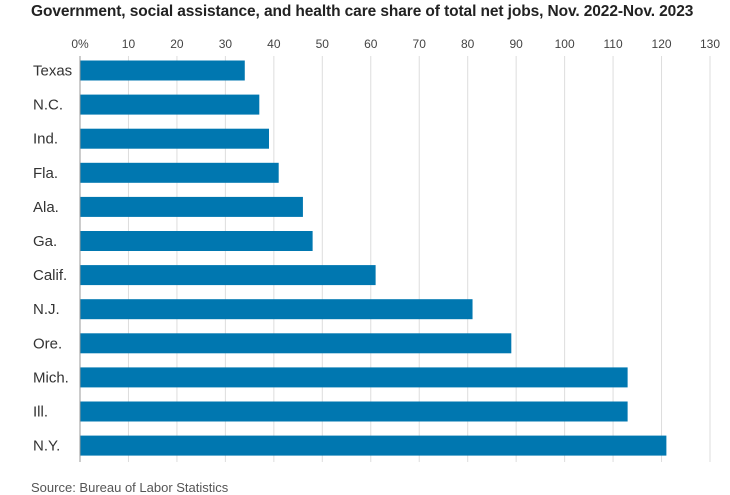 This screenshot has height=495, width=730. Describe the element at coordinates (274, 44) in the screenshot. I see `x-tick-label: 40` at that location.